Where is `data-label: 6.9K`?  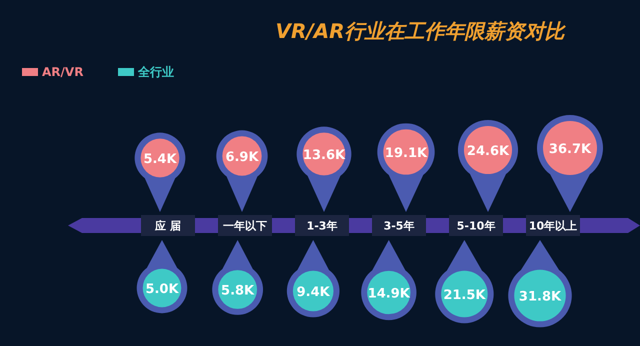
data-label: 6.9K is located at coordinates (242, 157).